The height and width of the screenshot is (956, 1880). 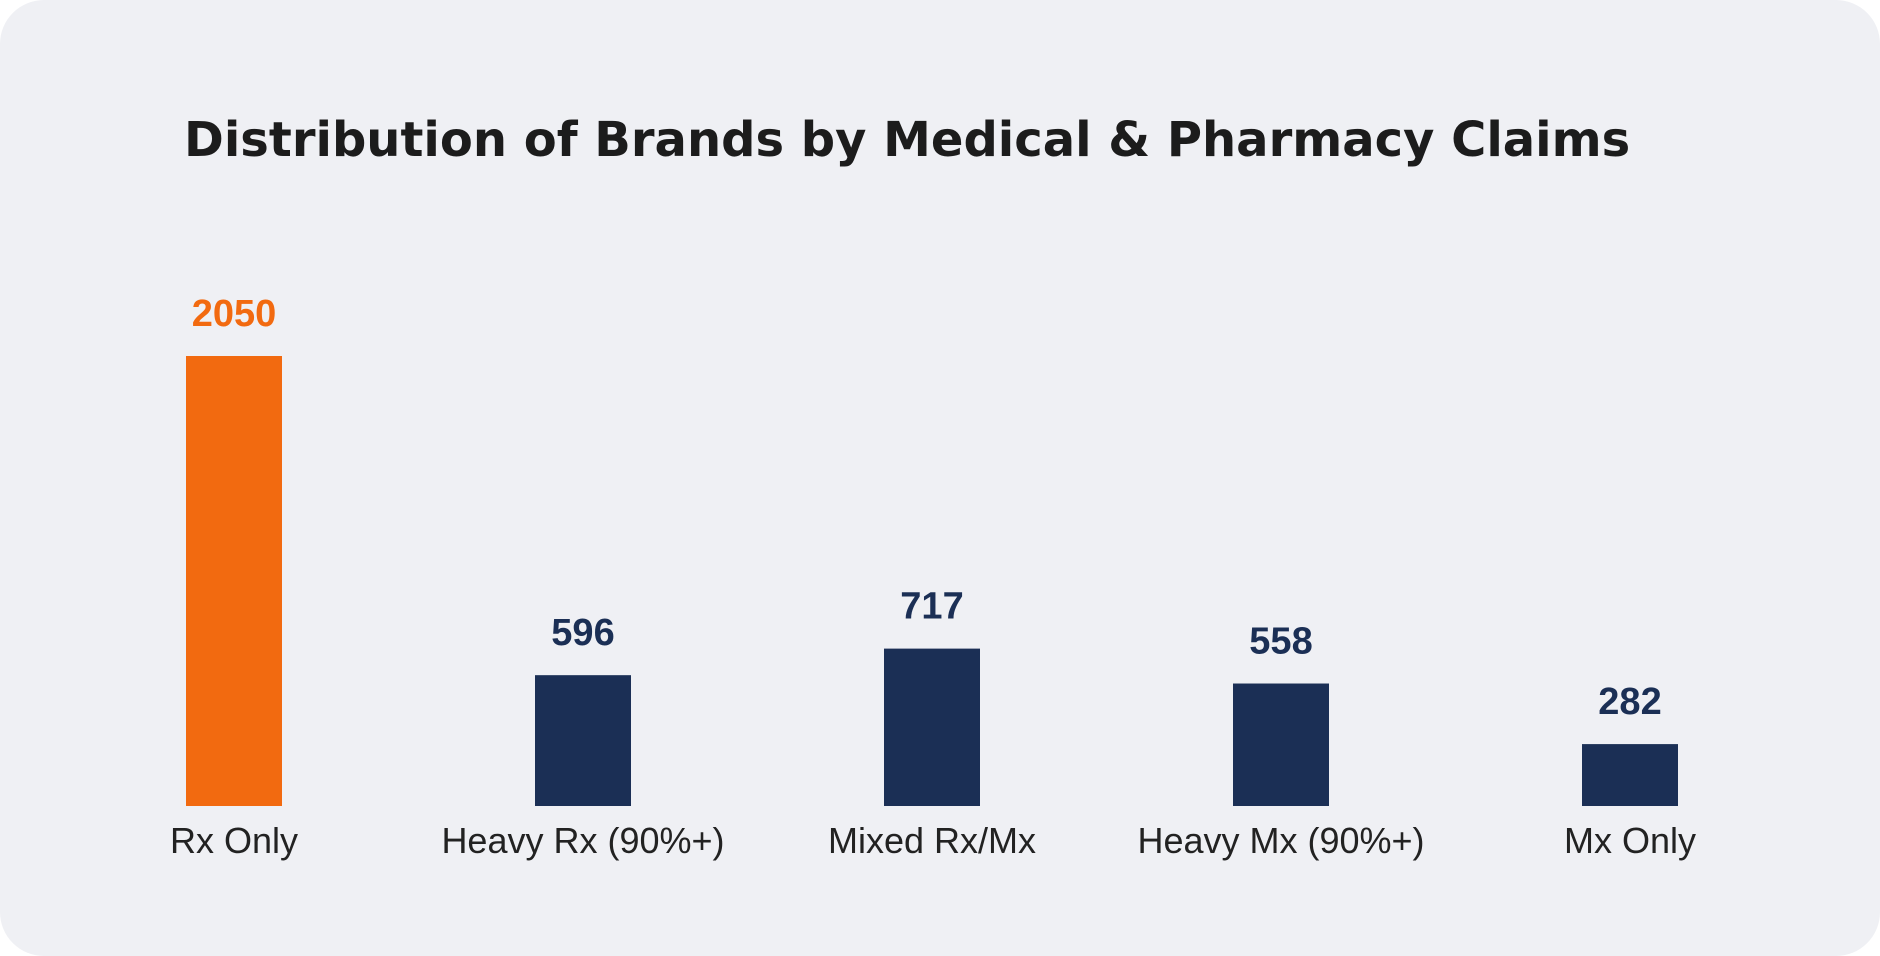 I want to click on category-label-0: Rx Only, so click(x=234, y=840).